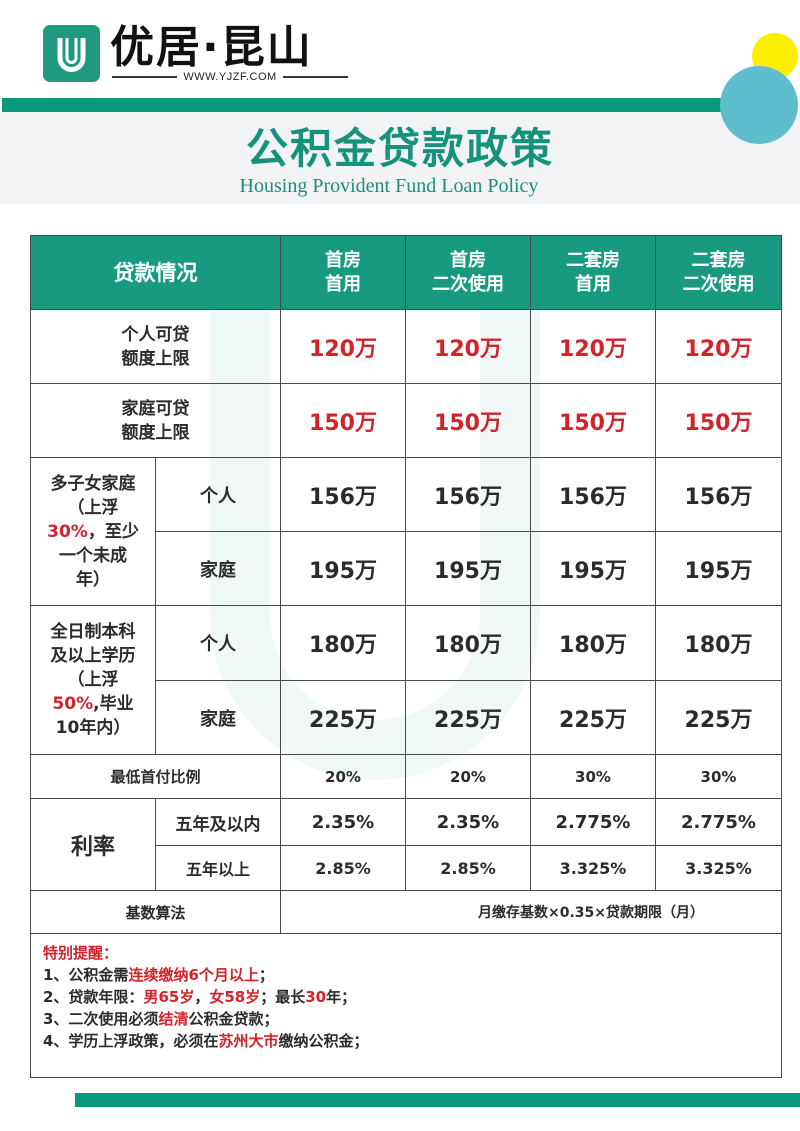  I want to click on bottom-accent-bar, so click(437, 1100).